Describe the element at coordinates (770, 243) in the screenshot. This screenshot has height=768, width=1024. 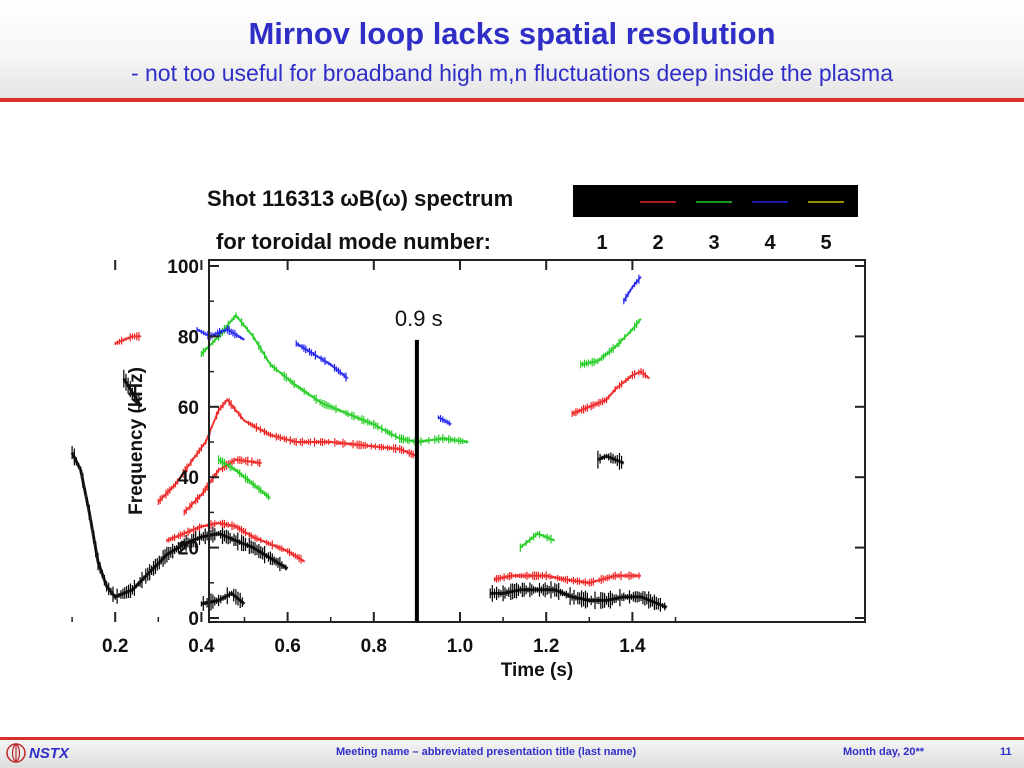
I see `legend-label-mode-4: 4` at that location.